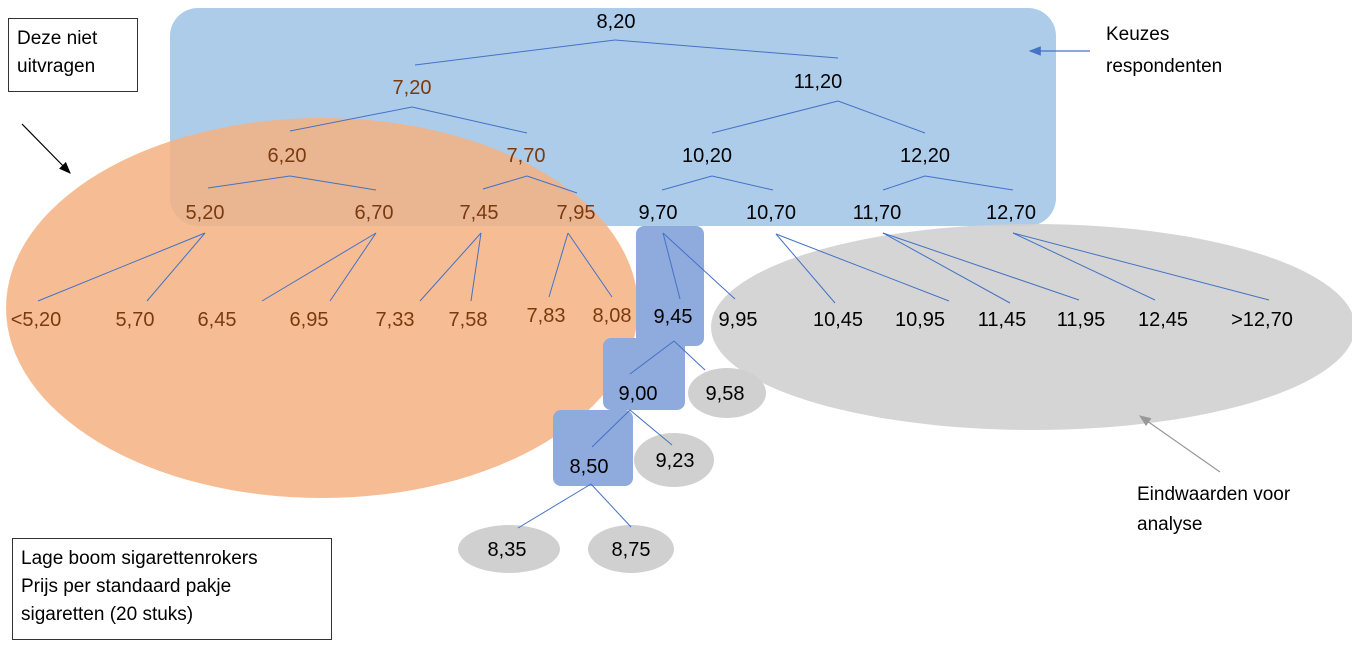  What do you see at coordinates (920, 320) in the screenshot?
I see `leaf-1095: 10,95` at bounding box center [920, 320].